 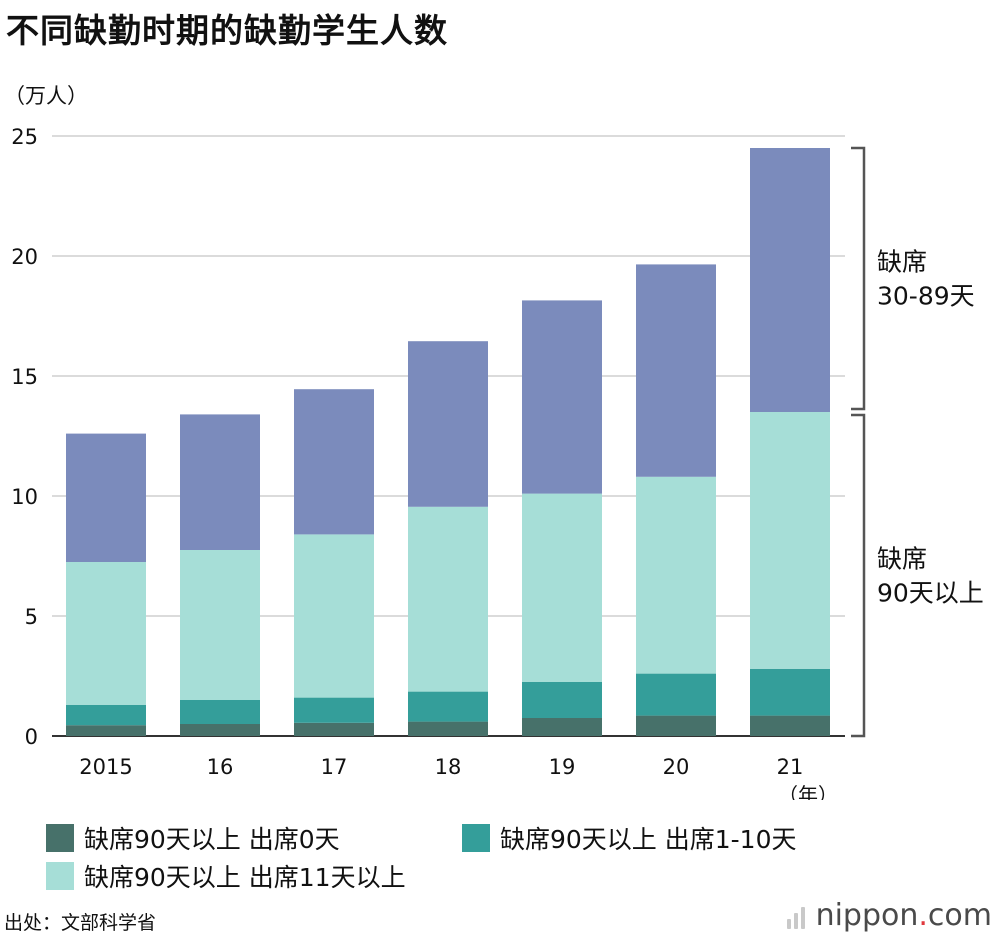 I want to click on y-tick-label: 5, so click(x=31, y=617).